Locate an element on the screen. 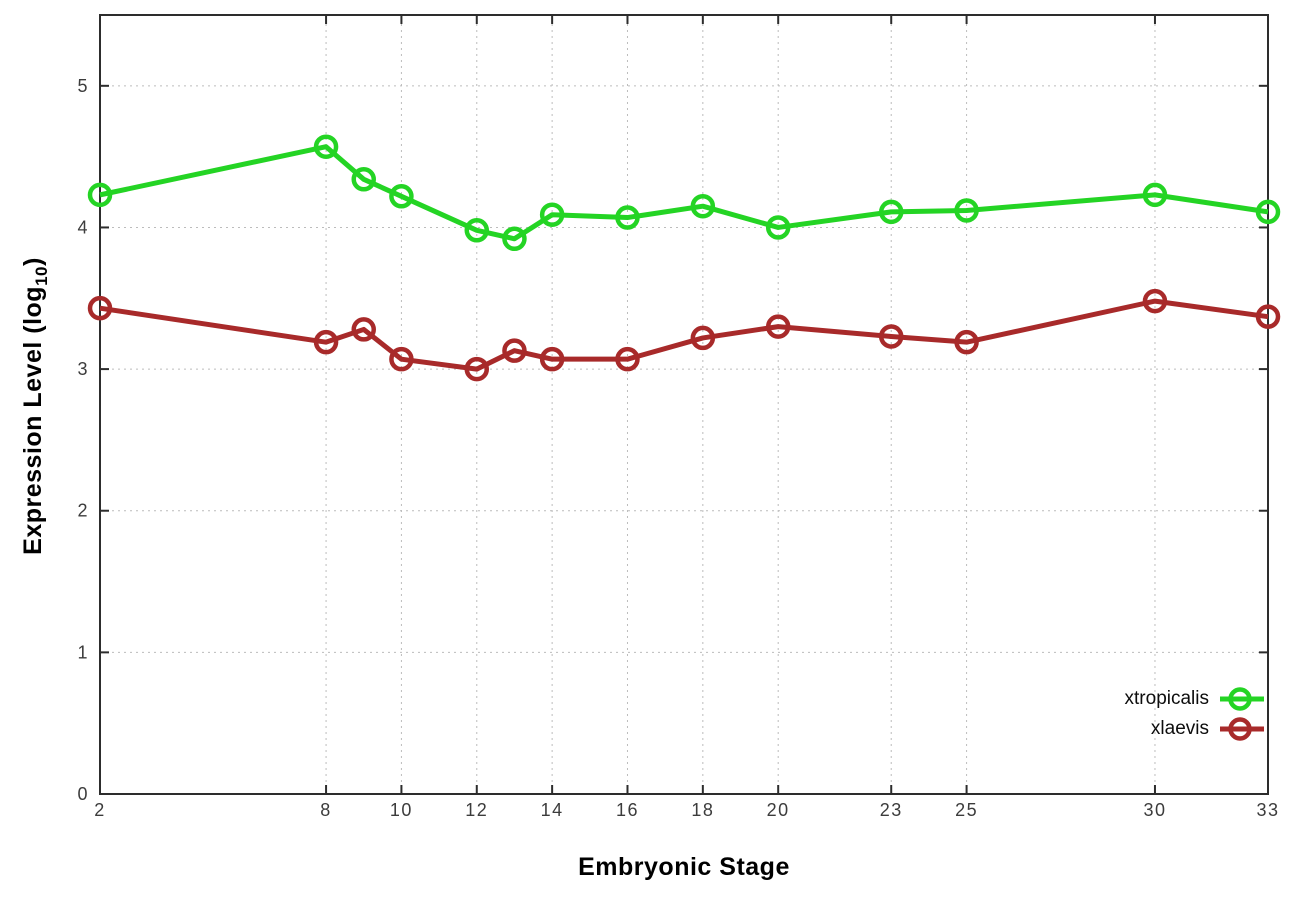  y-axis-title-text: Expression Level (log is located at coordinates (33, 420).